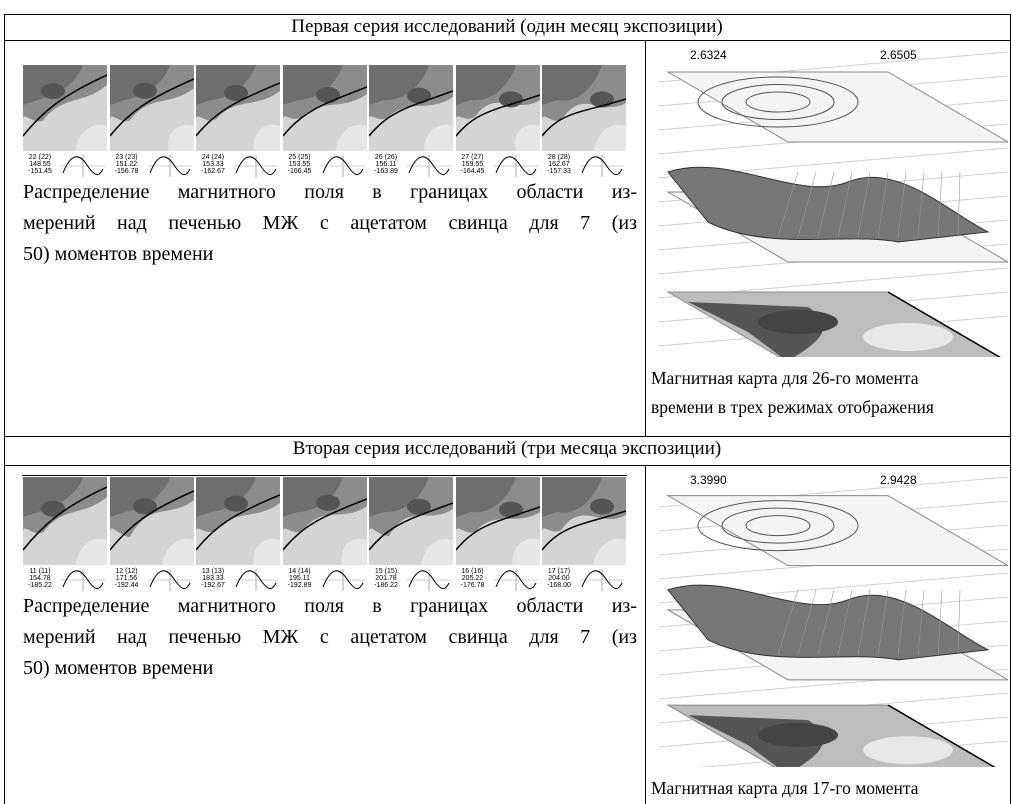  I want to click on thumb-max: 159.55, so click(472, 164).